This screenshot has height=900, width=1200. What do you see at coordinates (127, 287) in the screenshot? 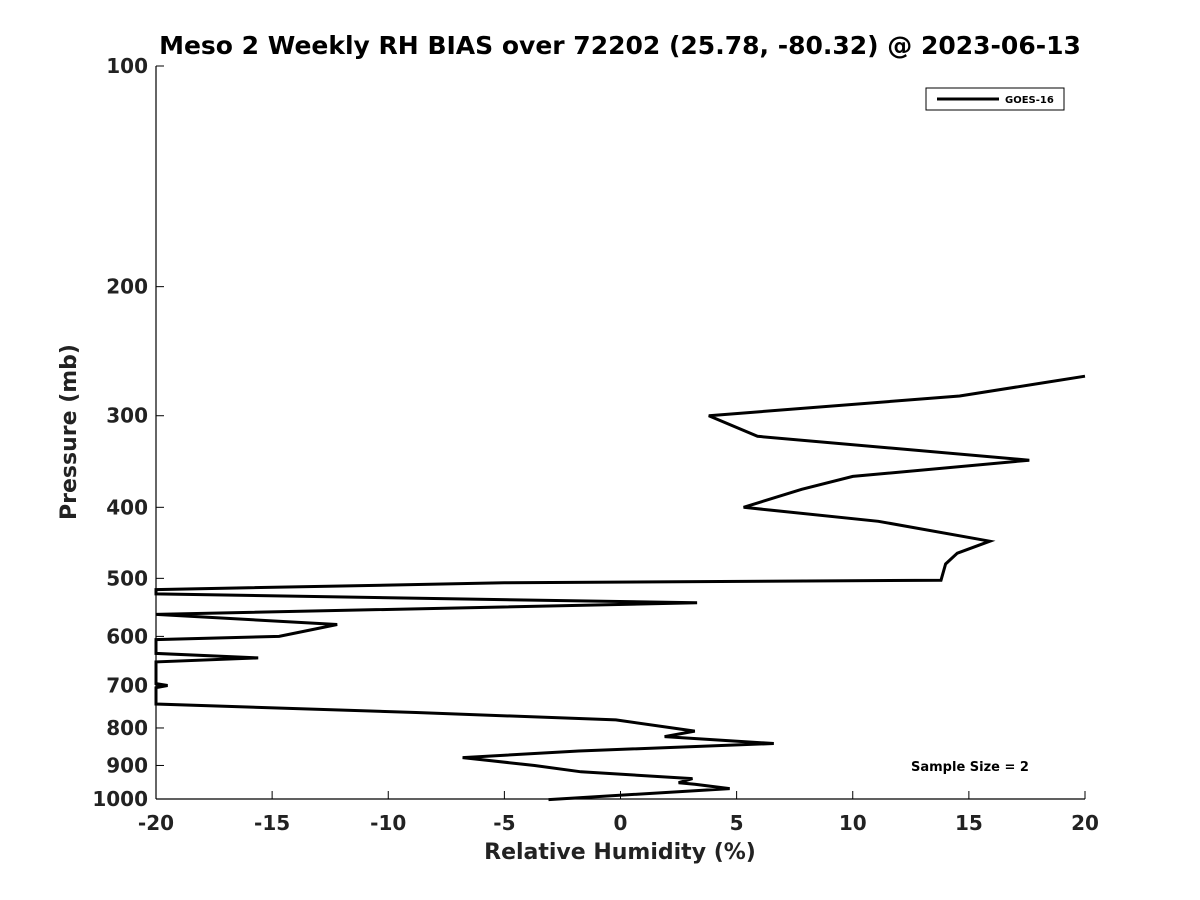
I see `y-tick-label: 200` at bounding box center [127, 287].